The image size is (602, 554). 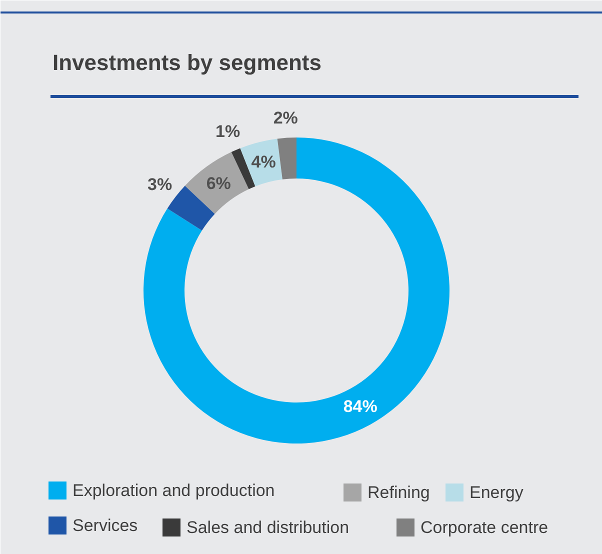 I want to click on data-label: 2%, so click(x=285, y=118).